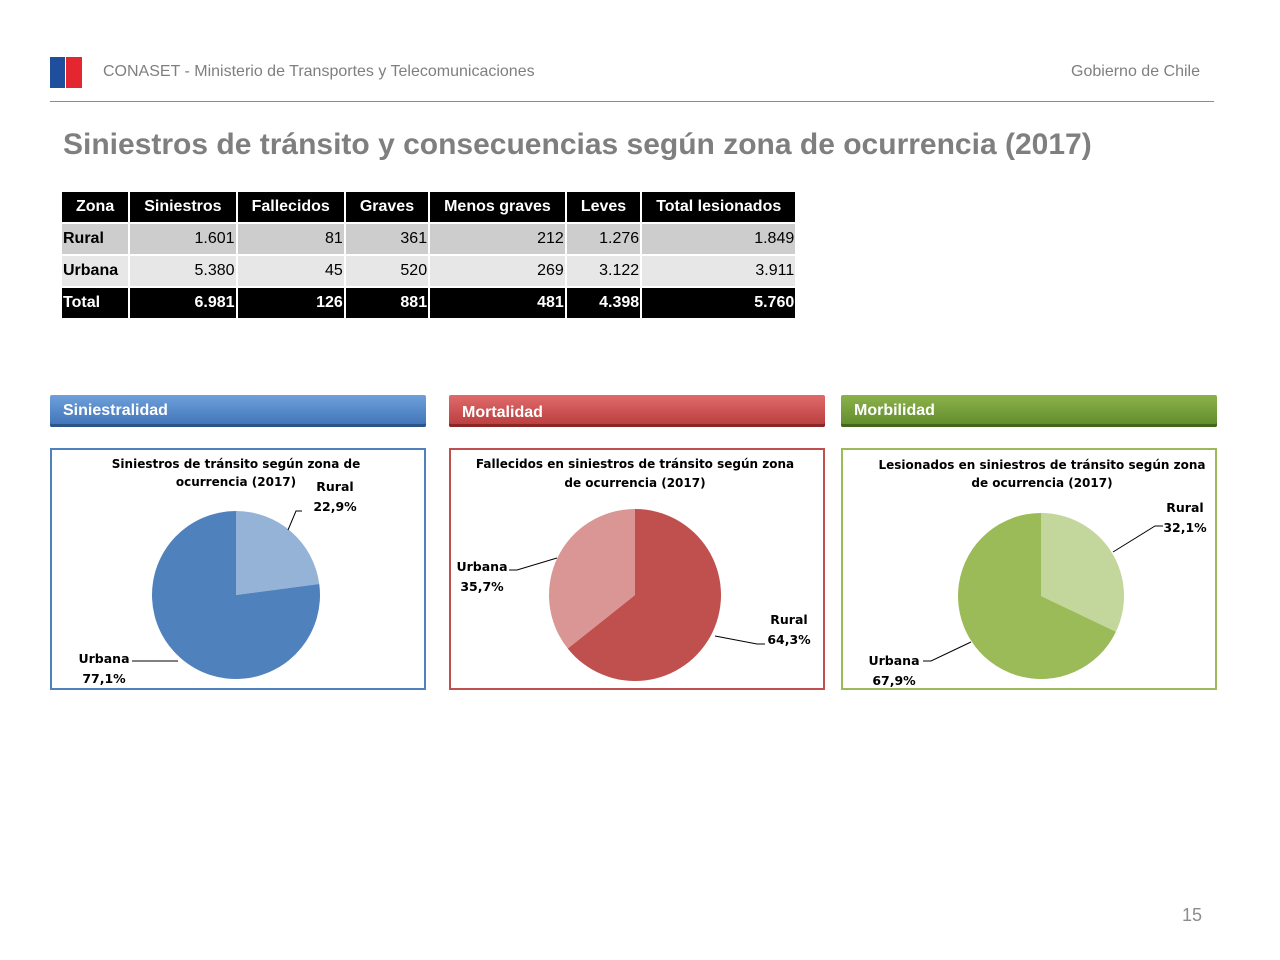 The height and width of the screenshot is (960, 1280). I want to click on header-divider, so click(632, 101).